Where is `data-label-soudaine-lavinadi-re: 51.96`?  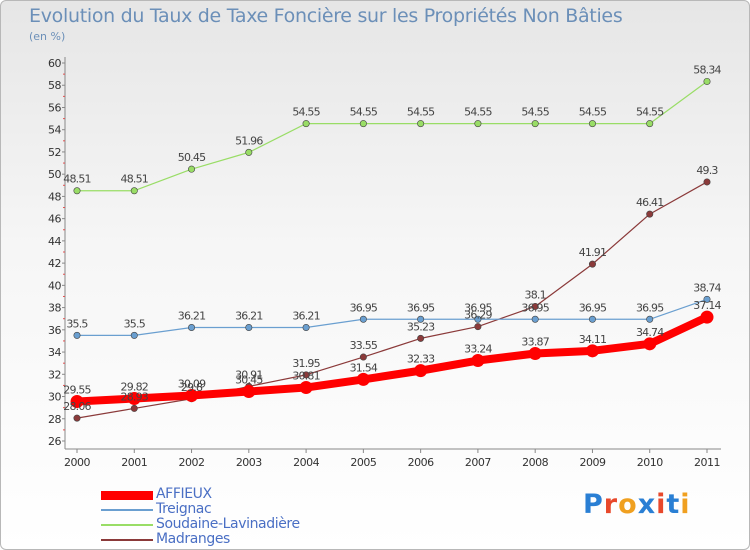
data-label-soudaine-lavinadi-re: 51.96 is located at coordinates (249, 140).